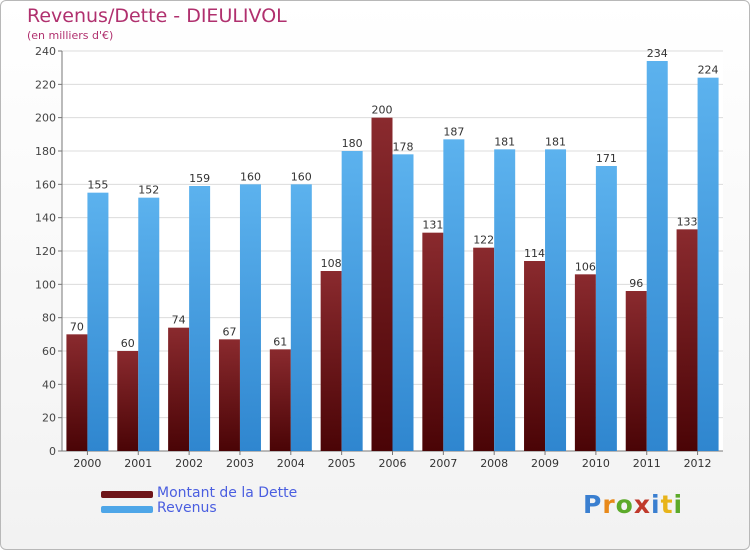 Image resolution: width=750 pixels, height=550 pixels. I want to click on proxiti-logo: Proxiti, so click(633, 504).